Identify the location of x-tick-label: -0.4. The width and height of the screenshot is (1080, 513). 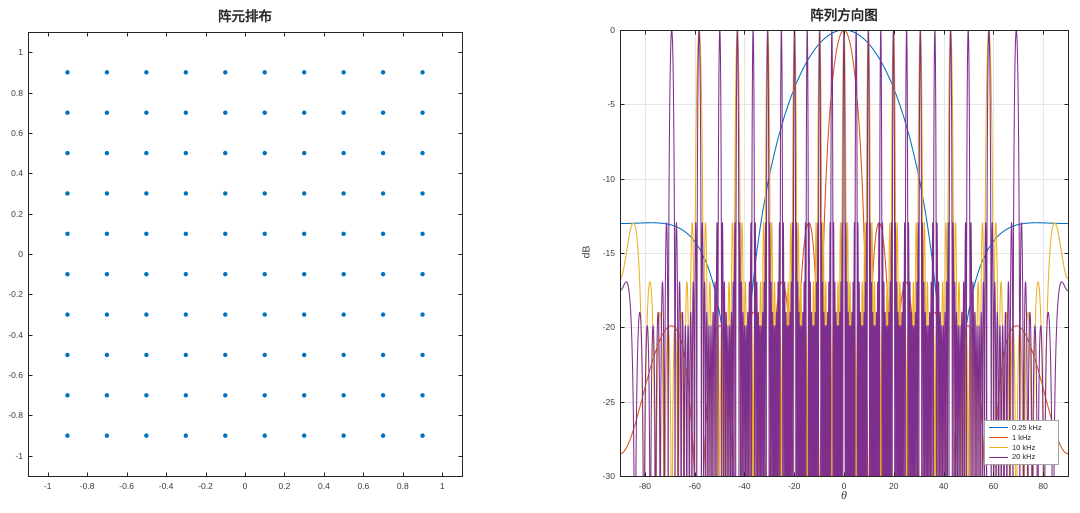
(166, 486).